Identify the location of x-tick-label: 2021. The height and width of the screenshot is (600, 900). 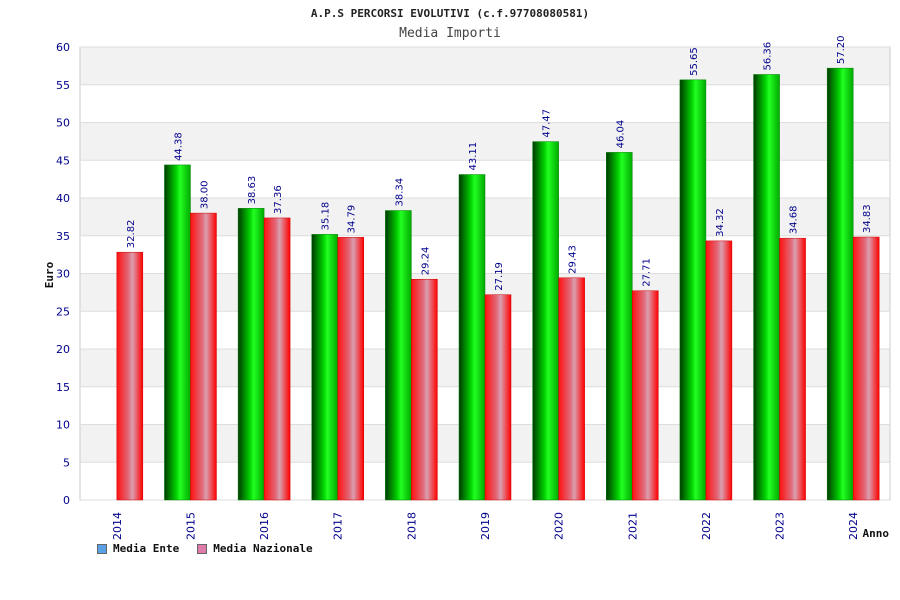
(632, 526).